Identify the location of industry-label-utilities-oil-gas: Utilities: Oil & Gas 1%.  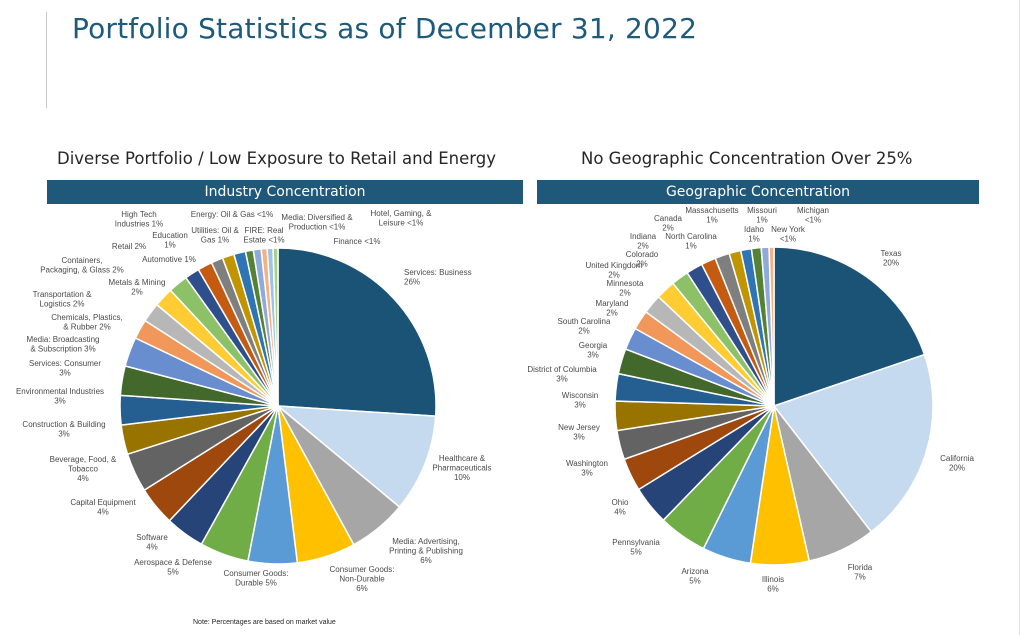
(215, 235).